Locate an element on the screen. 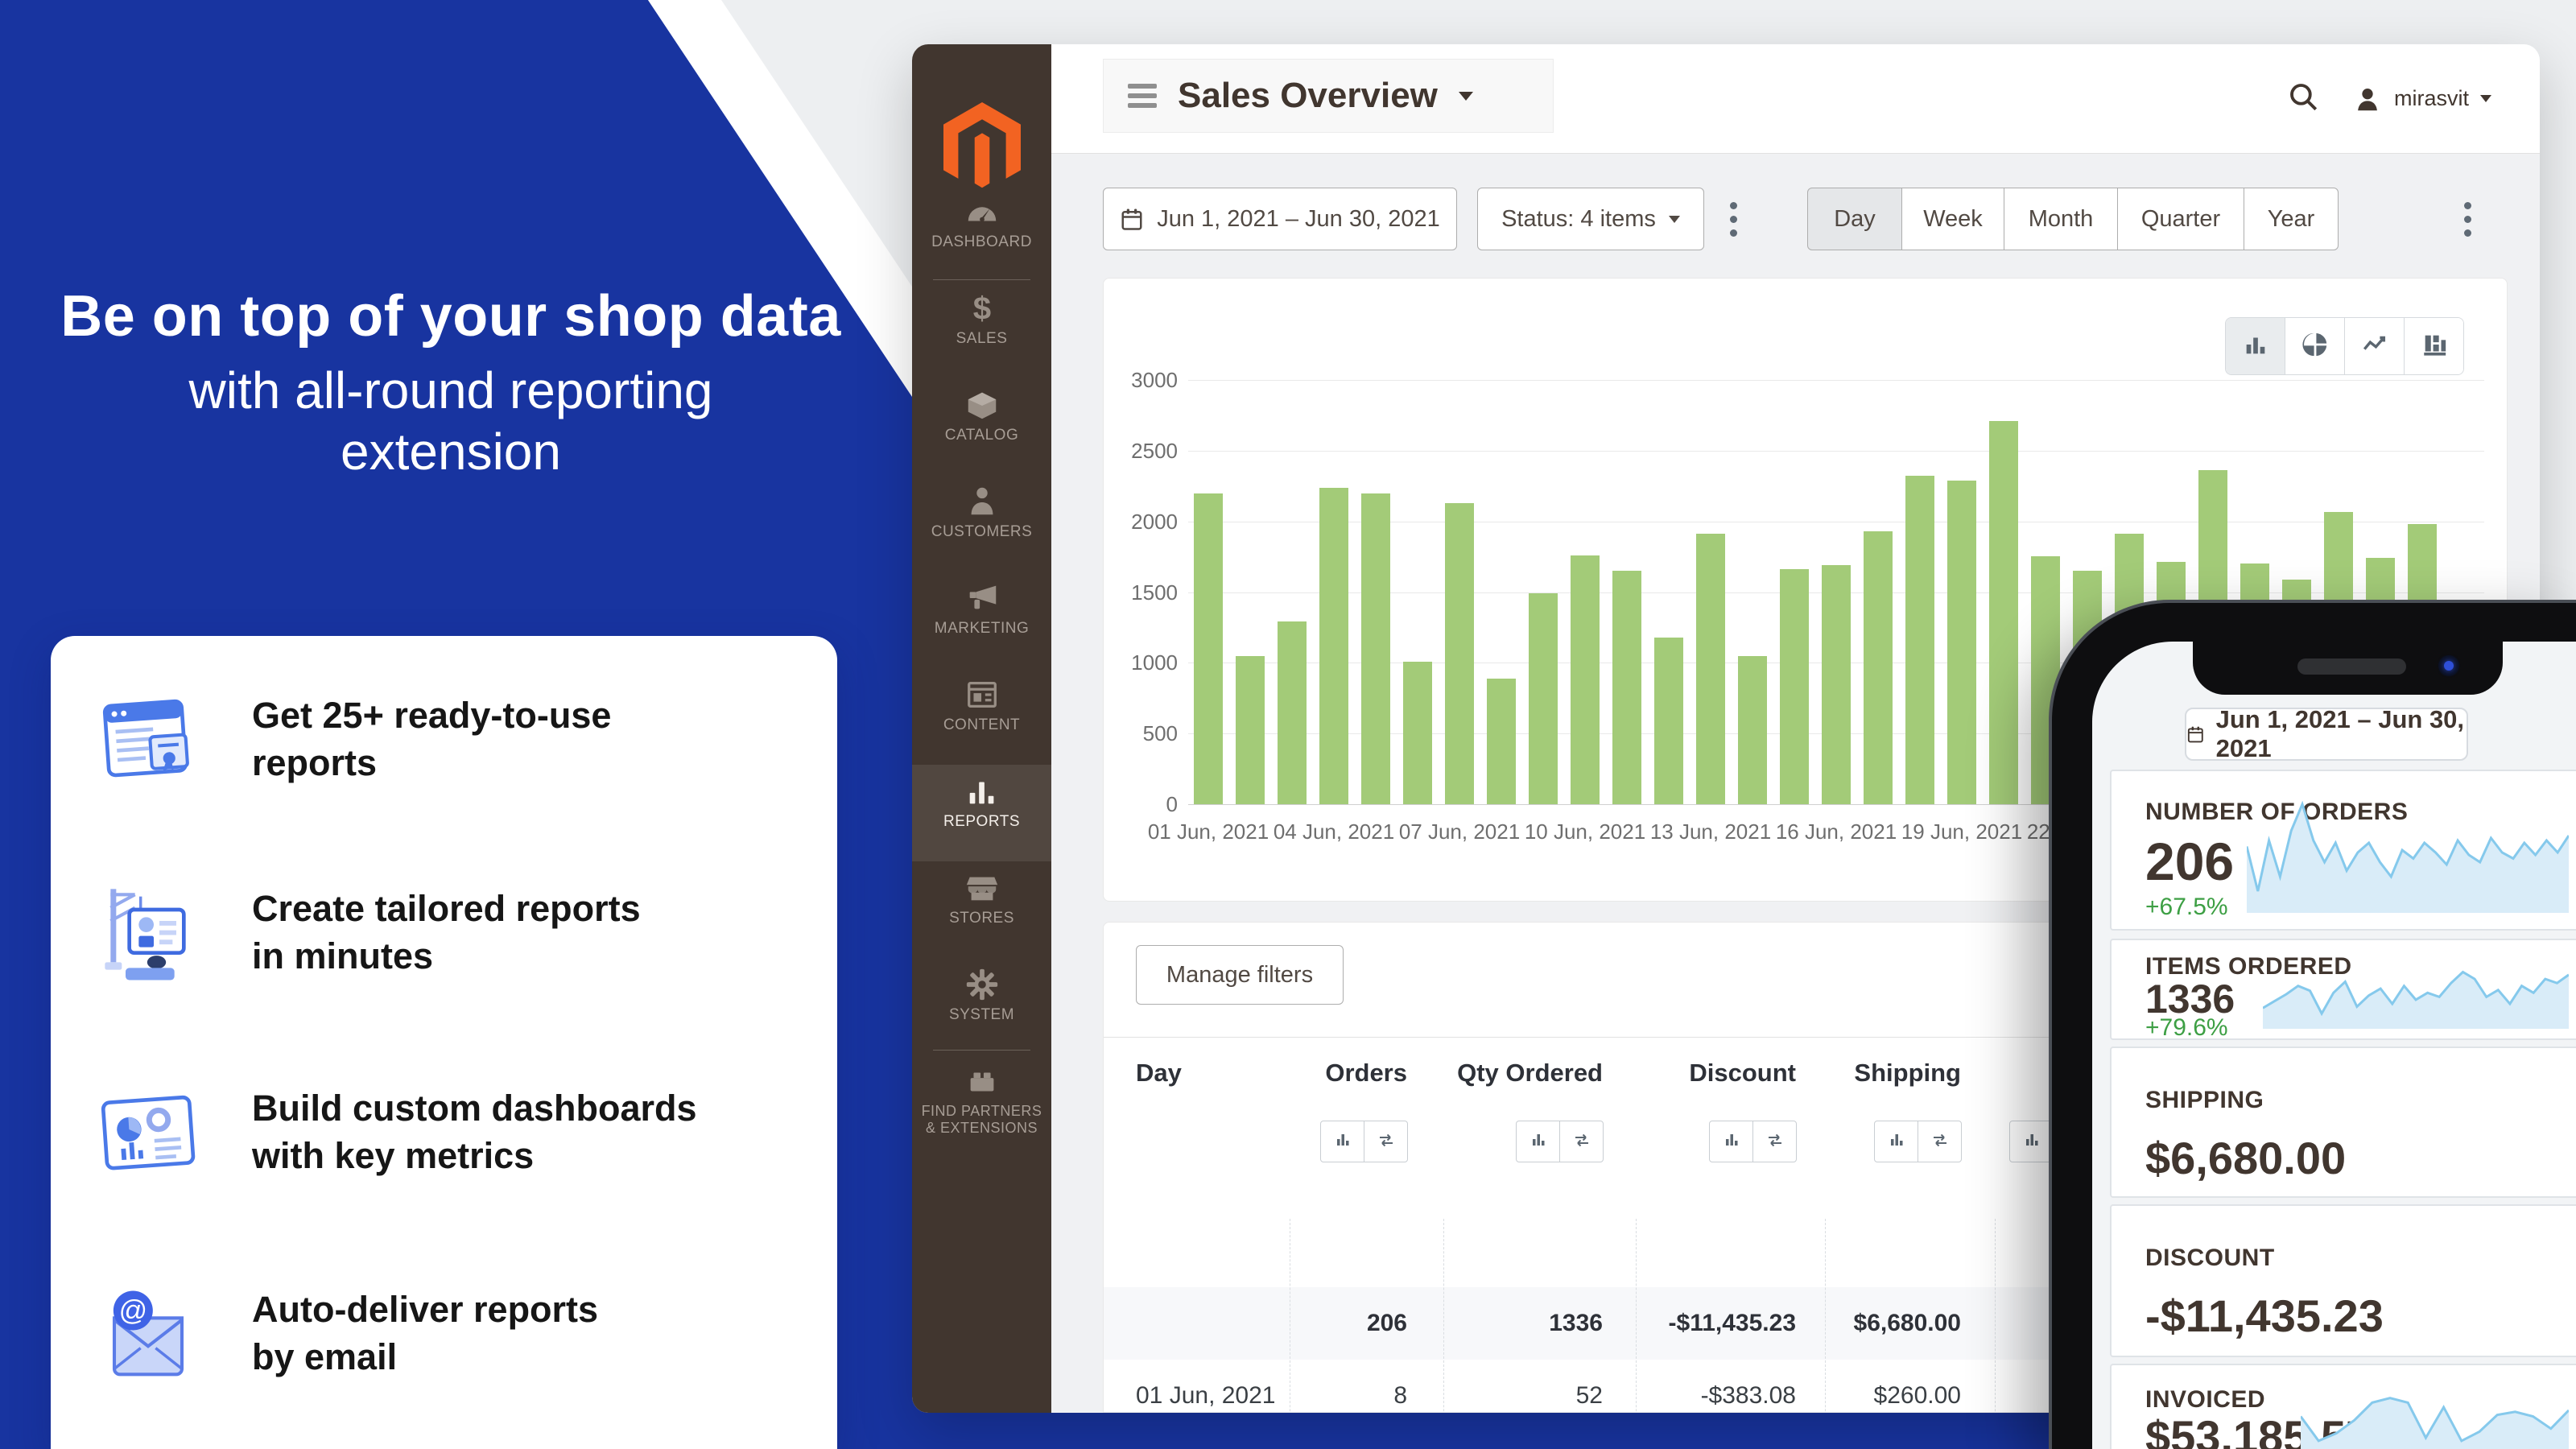 This screenshot has width=2576, height=1449. y-axis-tick-label: 1500 is located at coordinates (1154, 592).